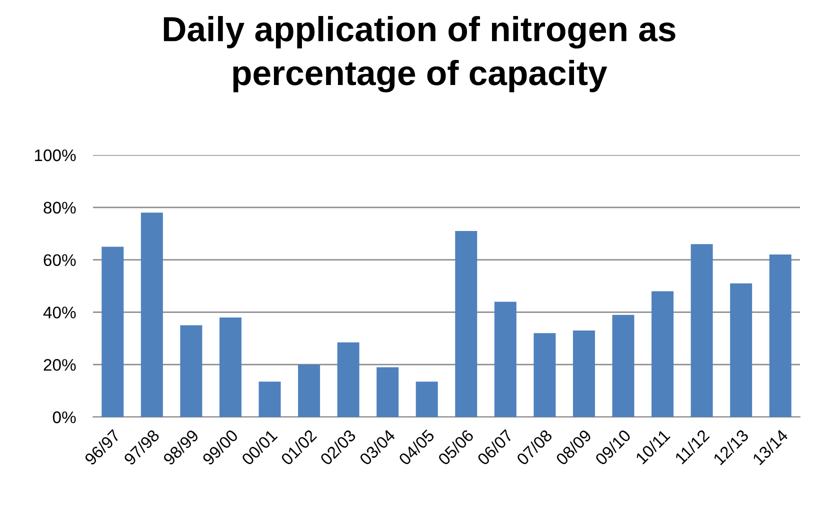 This screenshot has width=830, height=506. Describe the element at coordinates (59, 312) in the screenshot. I see `y-tick-label: 40%` at that location.